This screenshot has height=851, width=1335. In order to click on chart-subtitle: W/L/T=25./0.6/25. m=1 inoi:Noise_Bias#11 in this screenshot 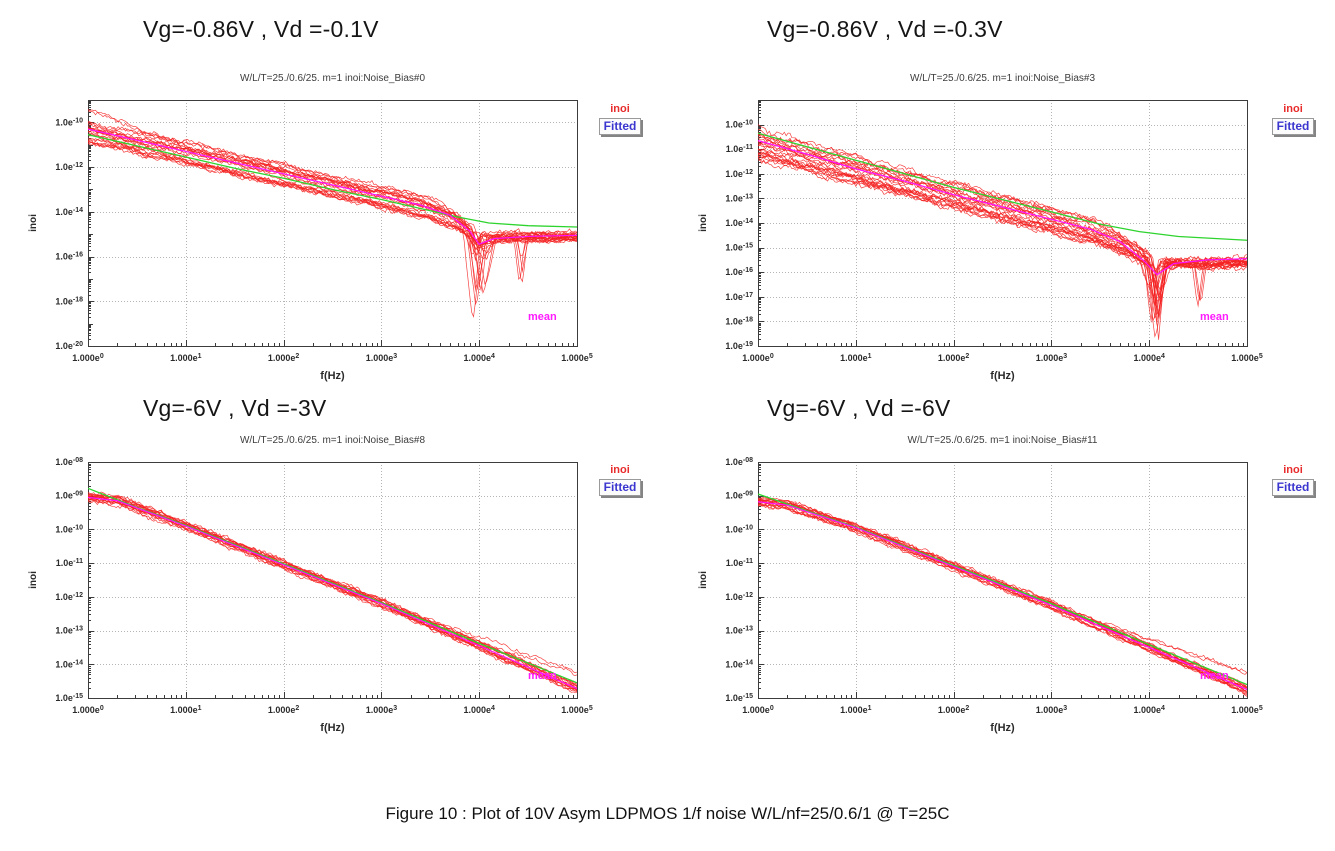, I will do `click(1002, 440)`.